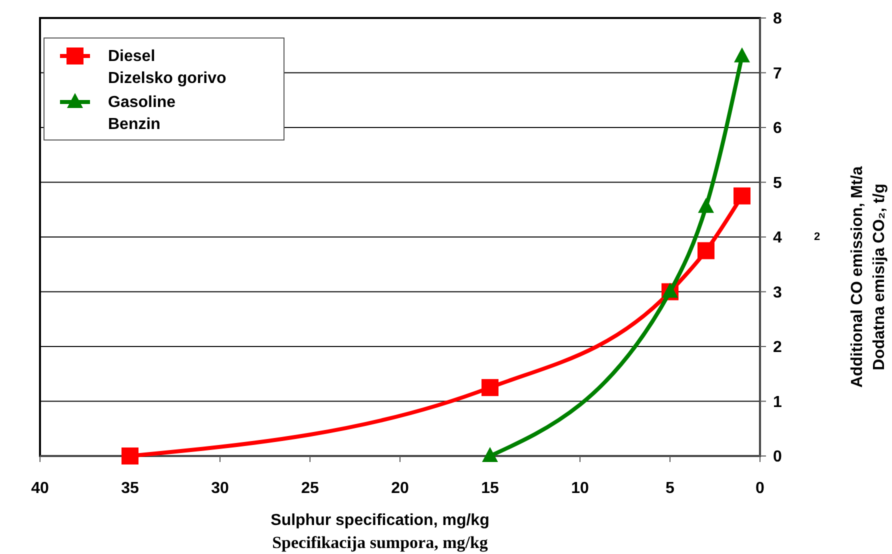 Image resolution: width=892 pixels, height=554 pixels. I want to click on x-tick-label: 35, so click(130, 488).